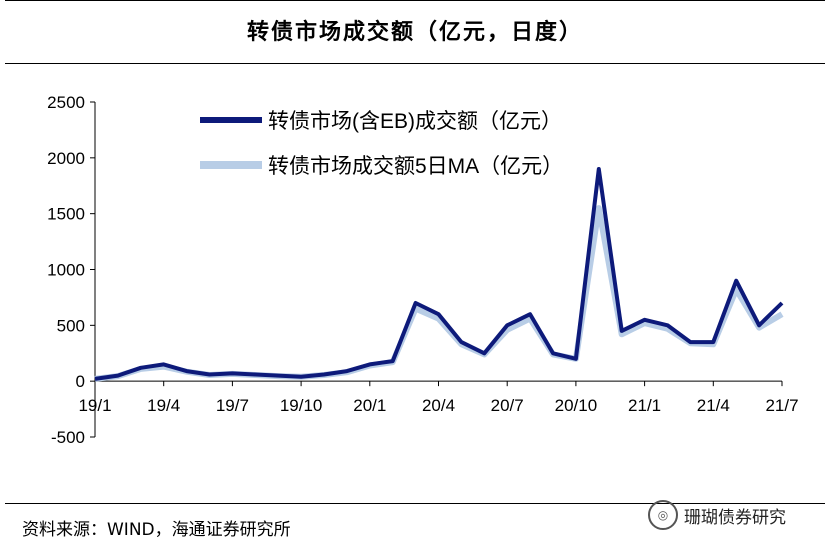 The image size is (830, 545). I want to click on y-tick-label: 0, so click(80, 381).